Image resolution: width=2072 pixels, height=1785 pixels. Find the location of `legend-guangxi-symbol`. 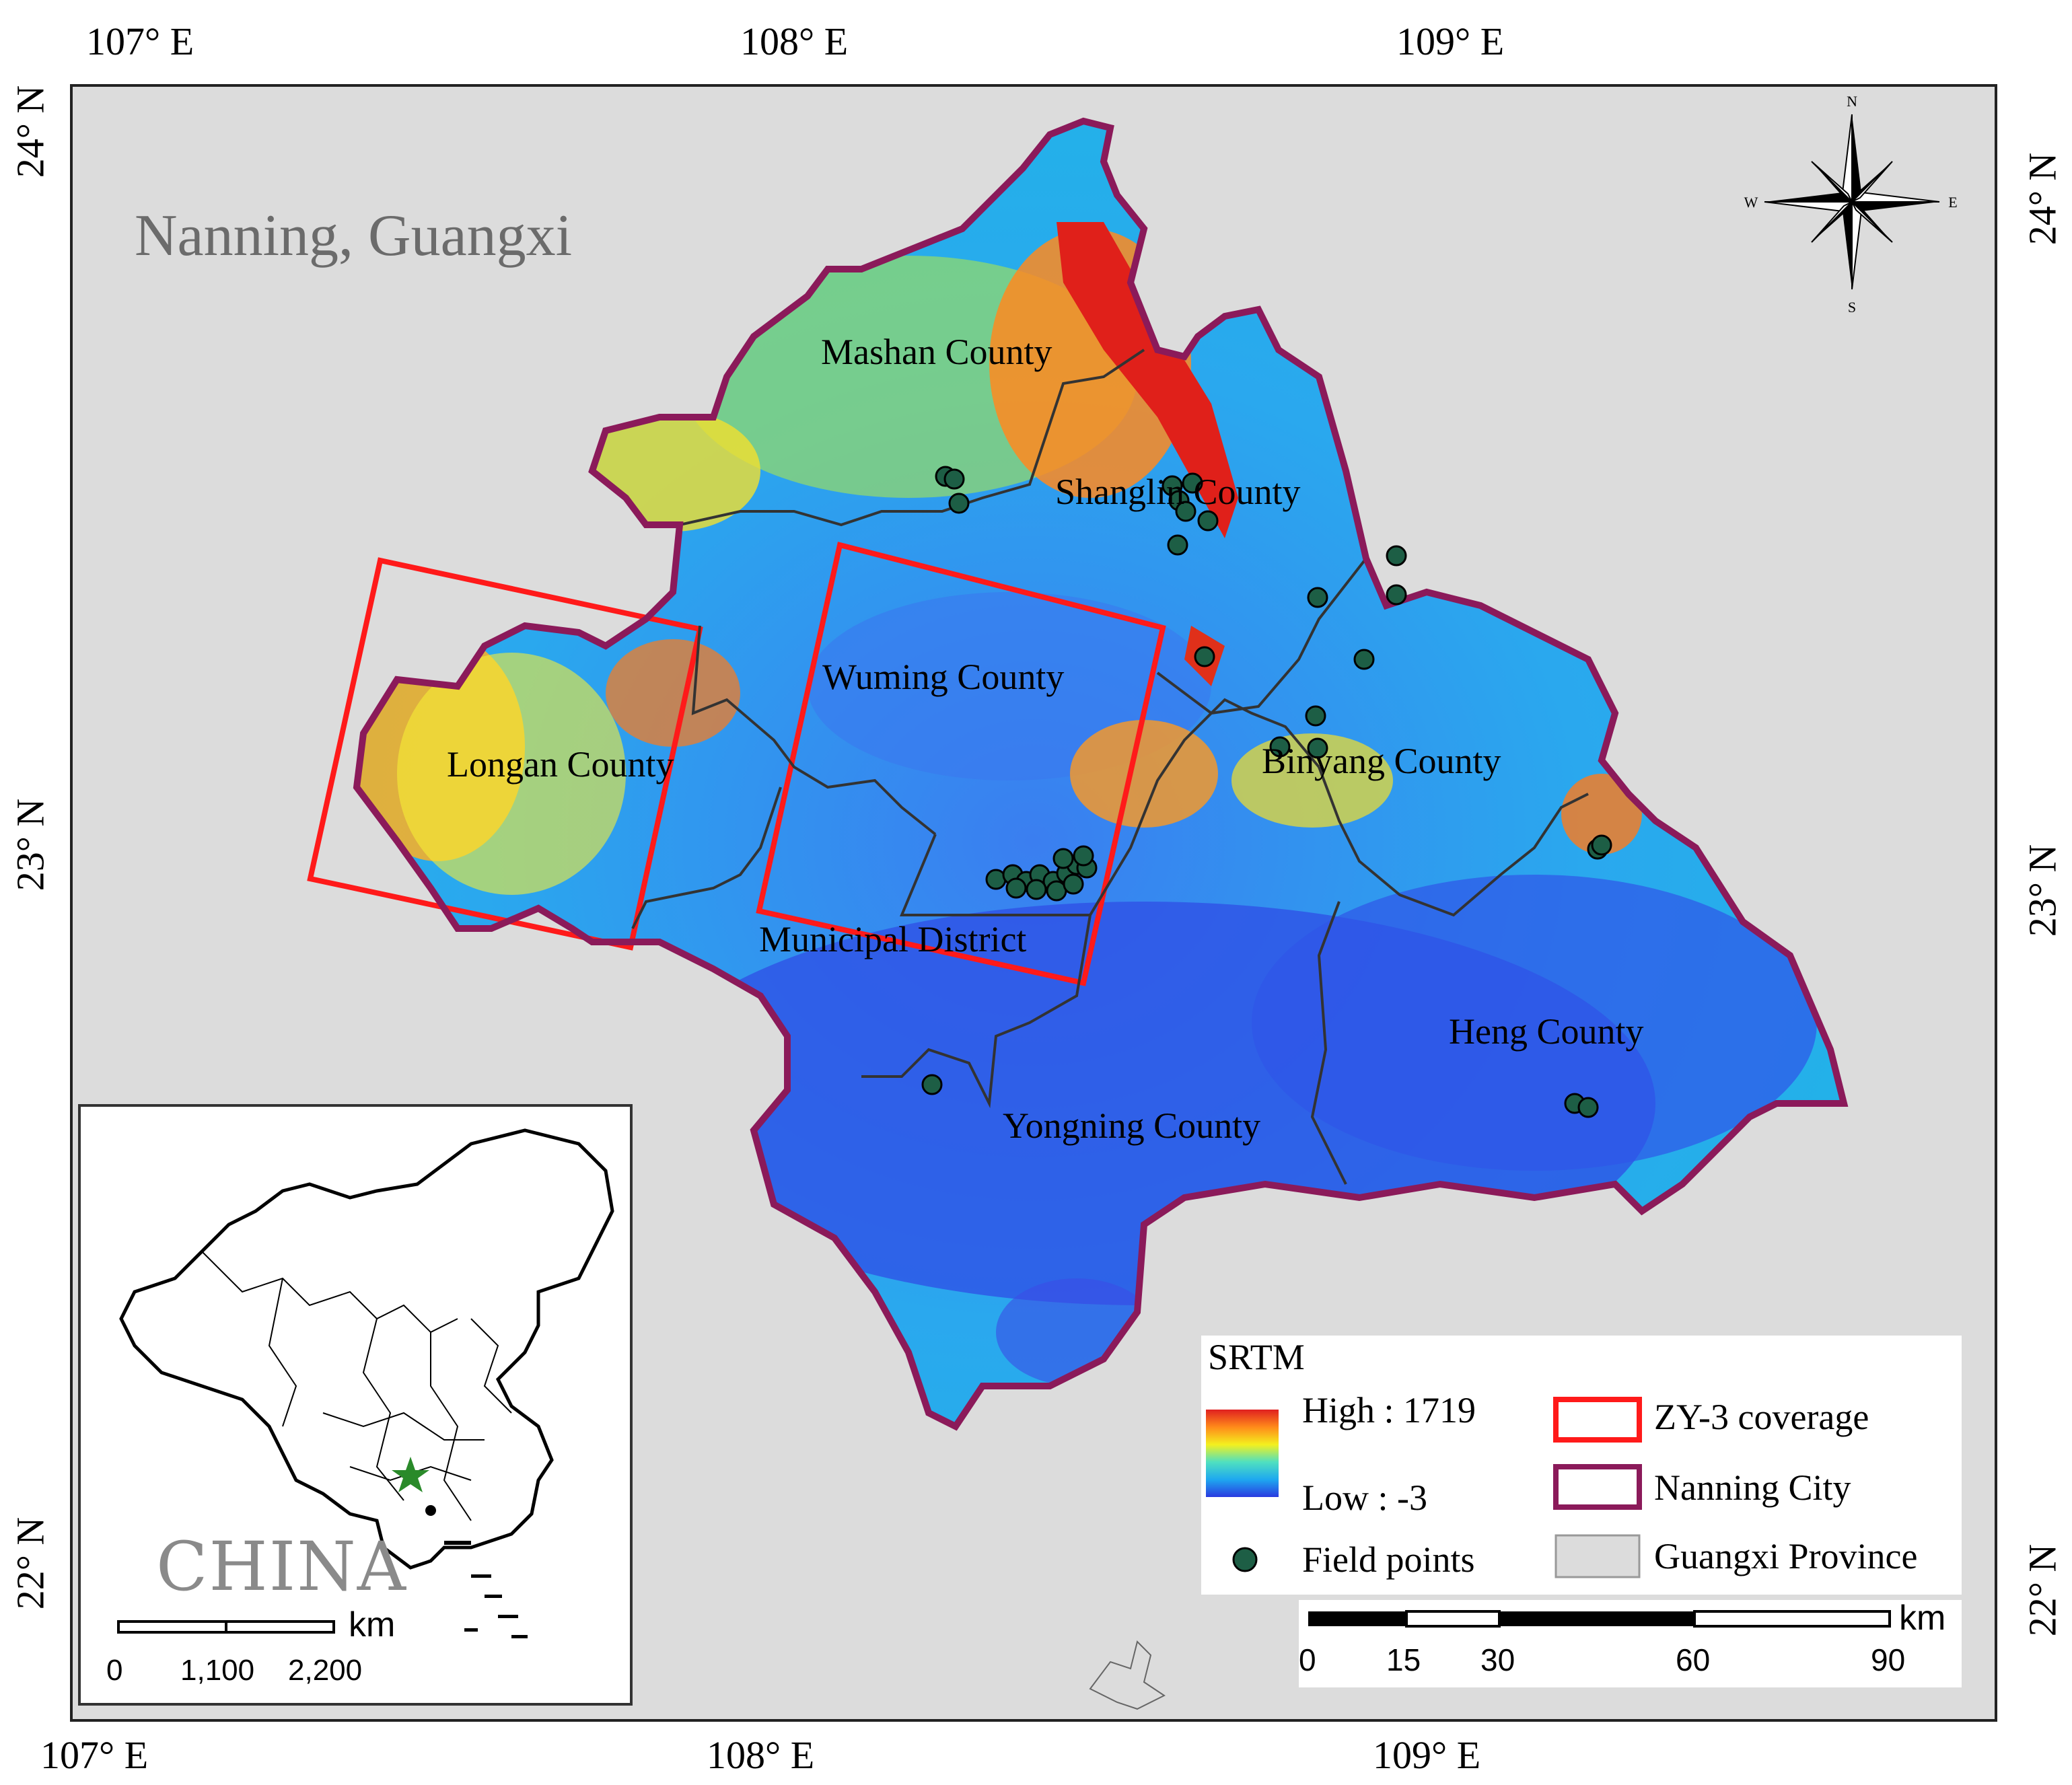

legend-guangxi-symbol is located at coordinates (1598, 1556).